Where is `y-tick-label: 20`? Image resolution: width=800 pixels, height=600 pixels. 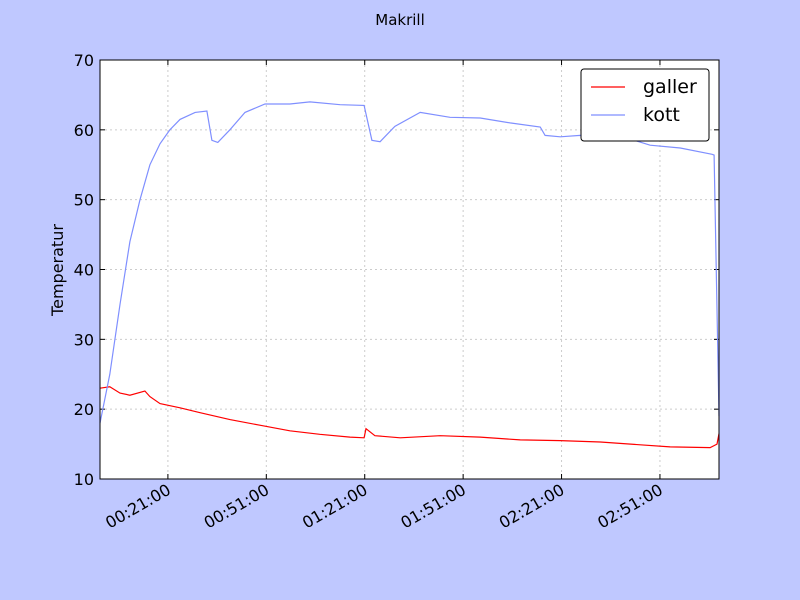 y-tick-label: 20 is located at coordinates (84, 409).